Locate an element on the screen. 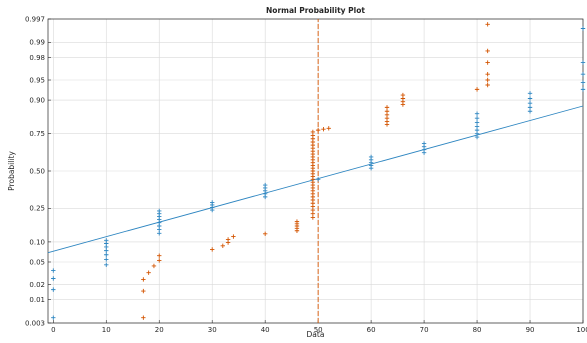 The width and height of the screenshot is (587, 343). y-tick-label: 0.01 is located at coordinates (37, 300).